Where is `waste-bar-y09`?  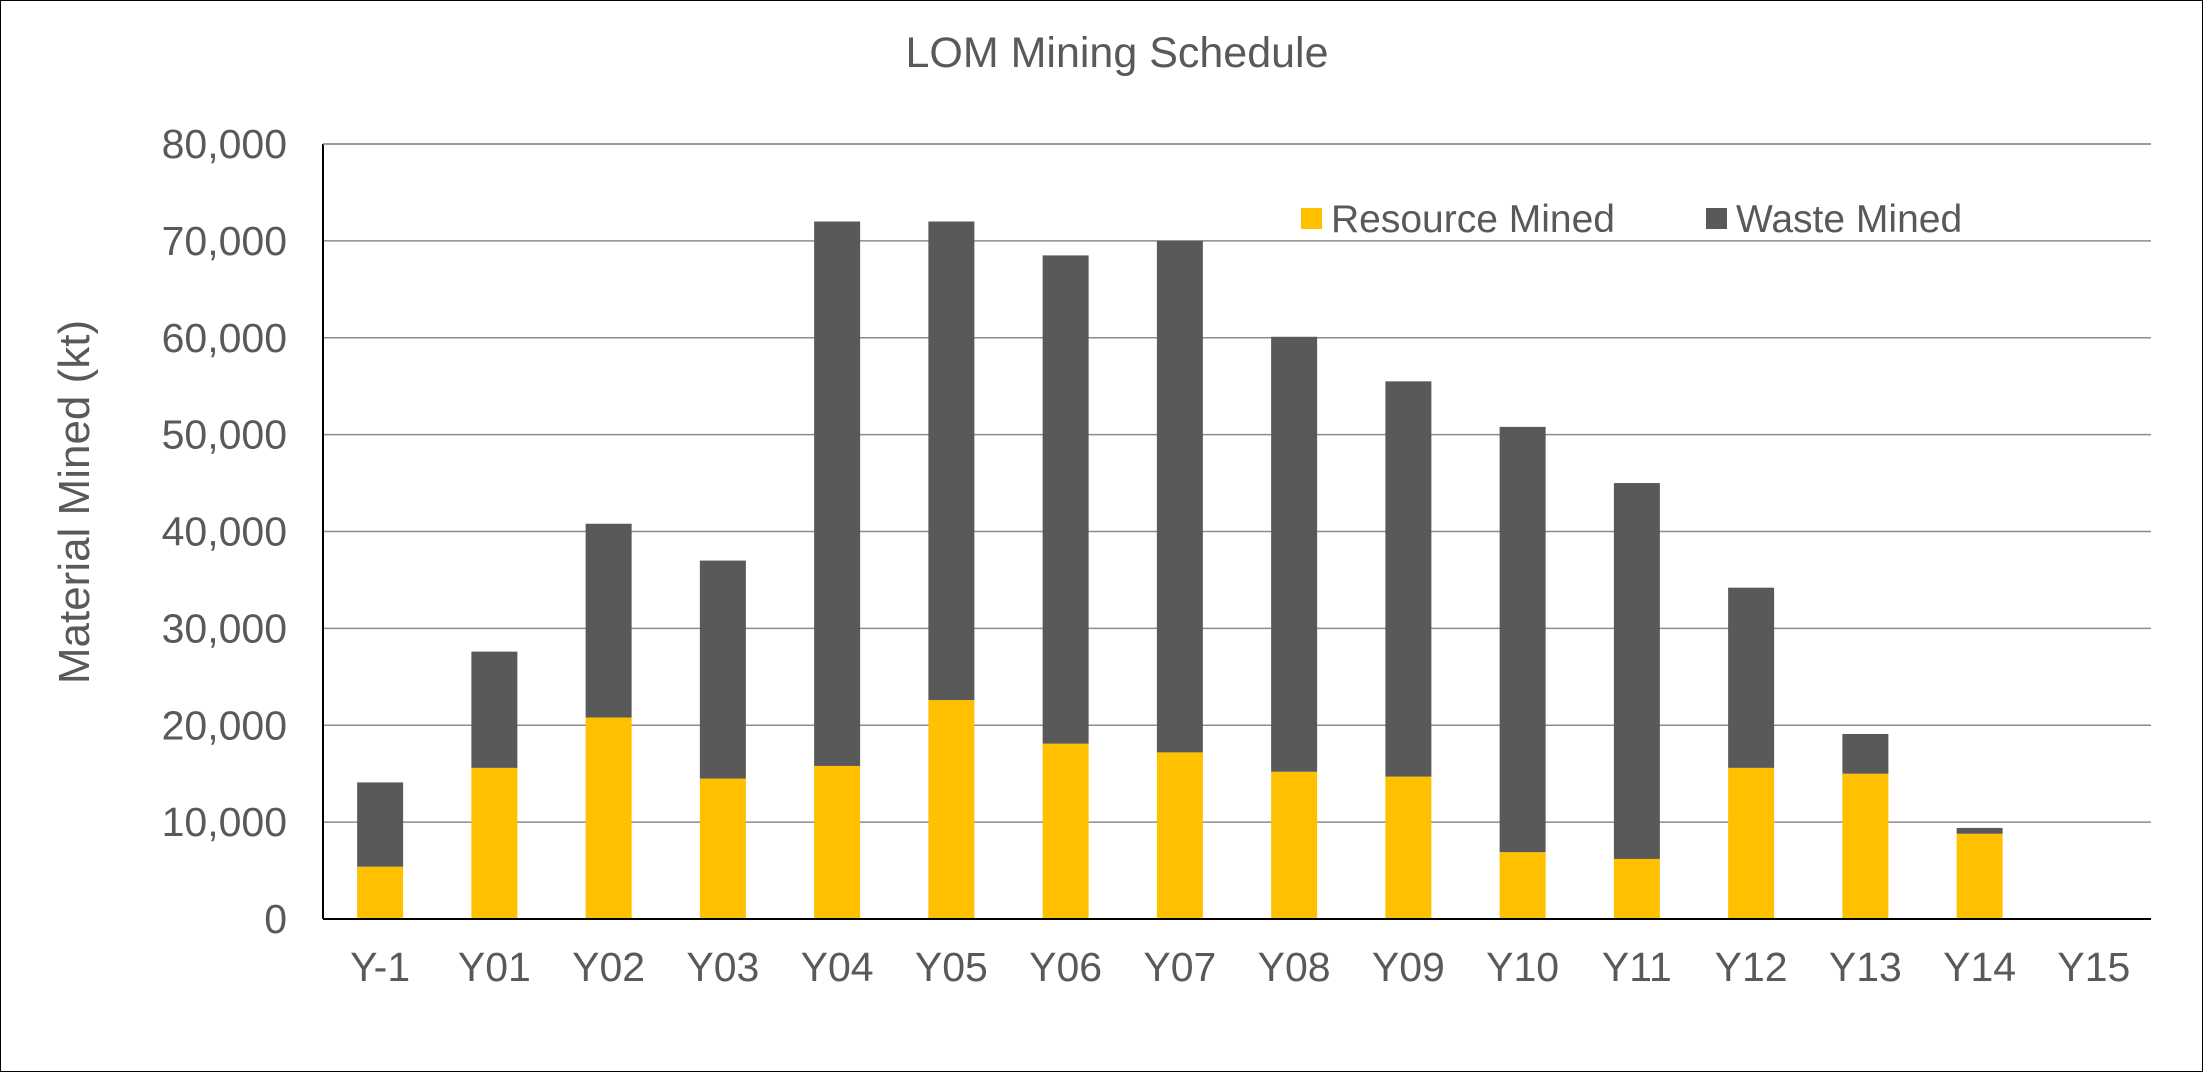 waste-bar-y09 is located at coordinates (1408, 579).